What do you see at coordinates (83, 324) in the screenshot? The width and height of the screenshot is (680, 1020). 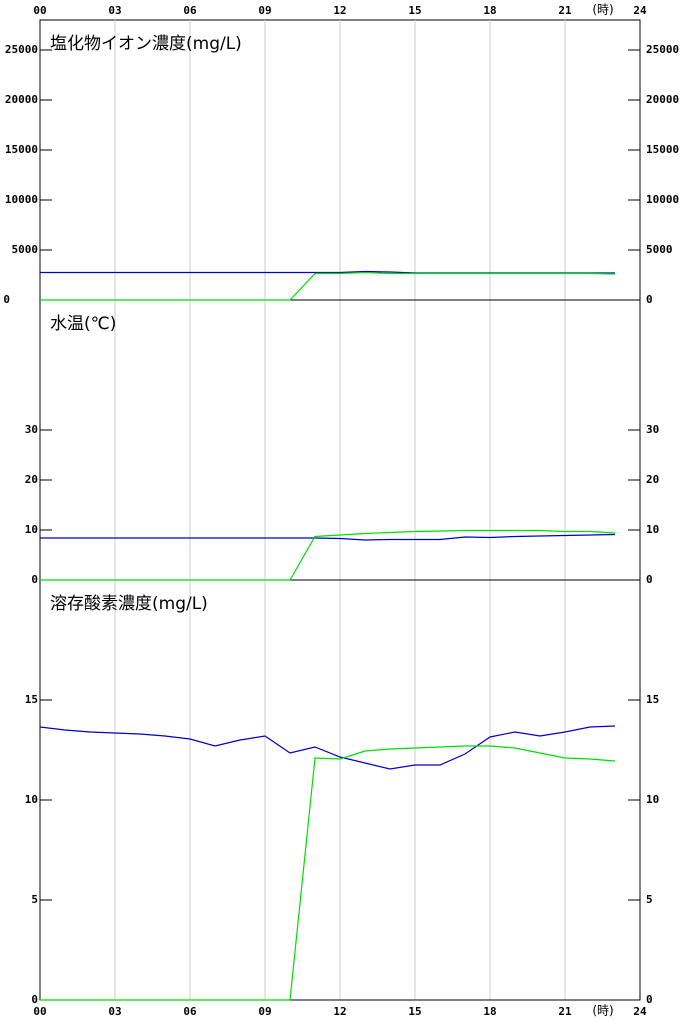 I see `panel-title: 水温(℃)` at bounding box center [83, 324].